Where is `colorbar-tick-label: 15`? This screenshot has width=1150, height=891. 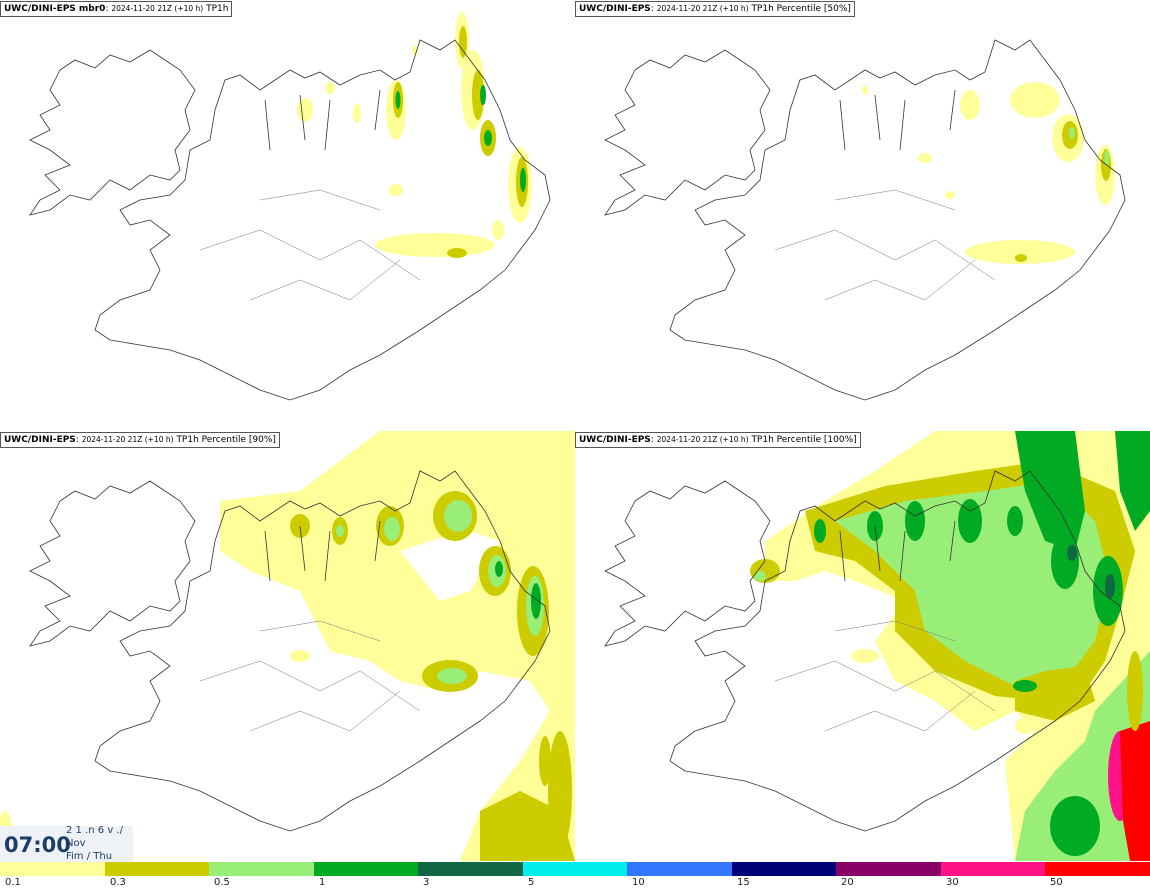 colorbar-tick-label: 15 is located at coordinates (743, 882).